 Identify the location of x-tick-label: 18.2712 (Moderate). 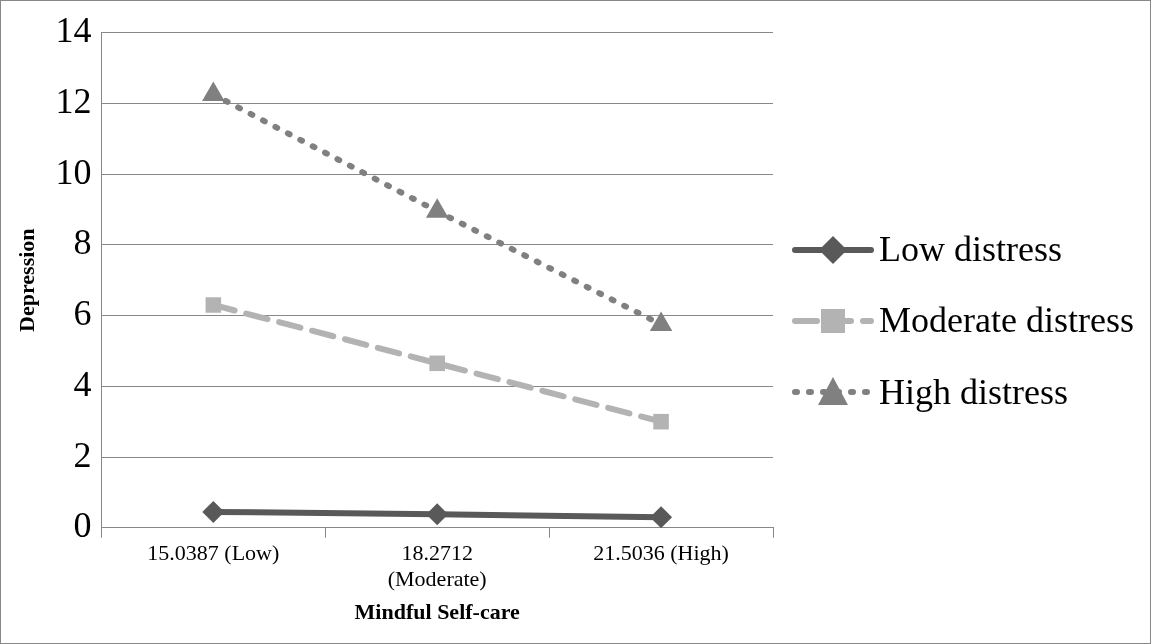
(437, 565).